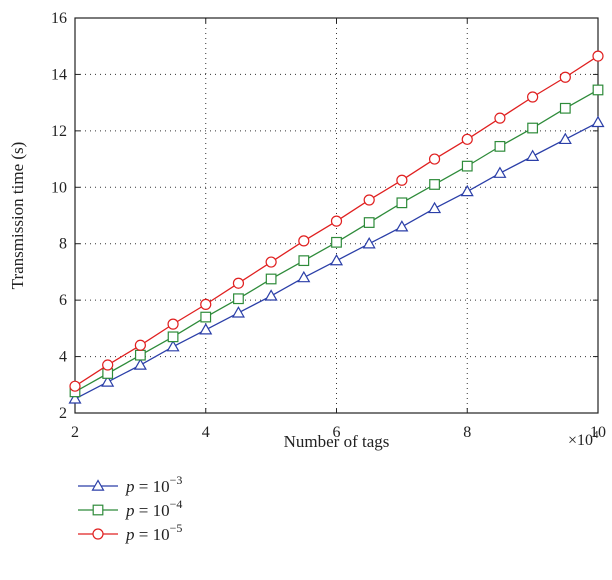 This screenshot has width=612, height=580. Describe the element at coordinates (59, 74) in the screenshot. I see `y-tick-label: 14` at that location.